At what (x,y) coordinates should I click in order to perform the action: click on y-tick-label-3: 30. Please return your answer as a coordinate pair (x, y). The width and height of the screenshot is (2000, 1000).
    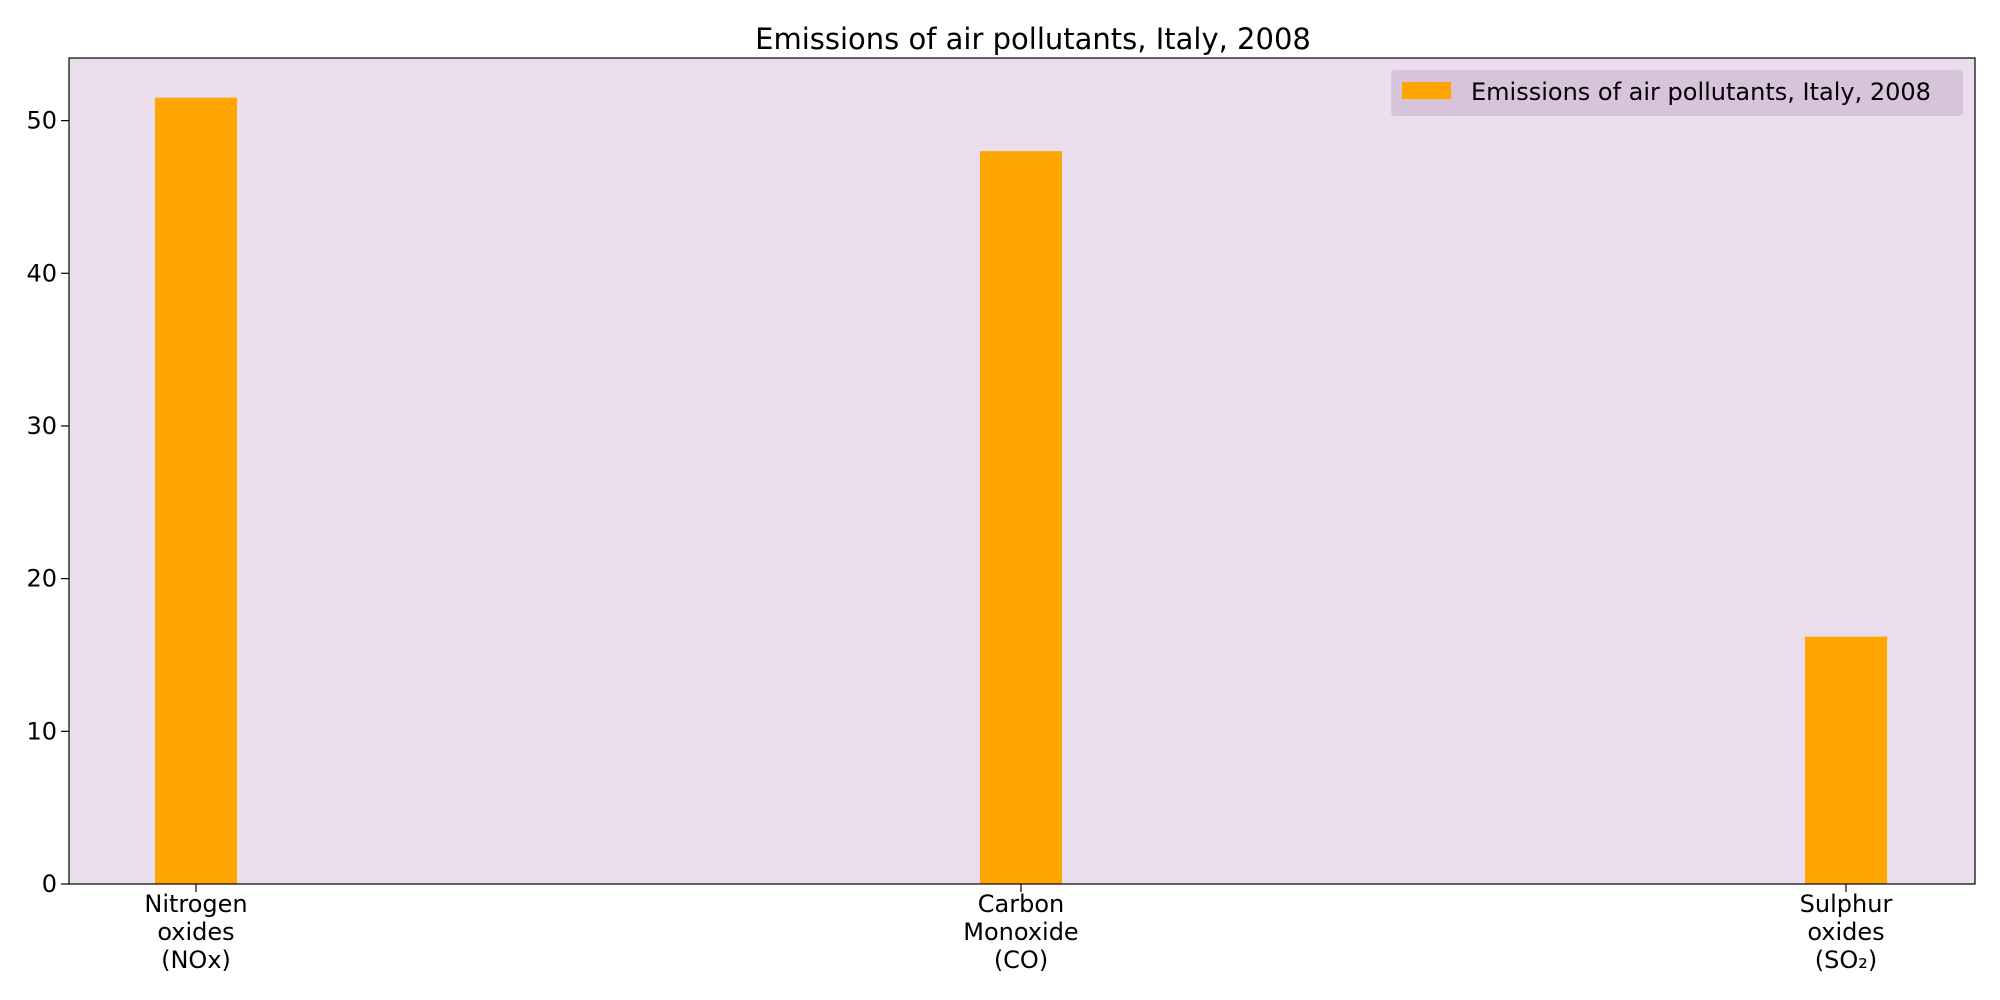
    Looking at the image, I should click on (41, 426).